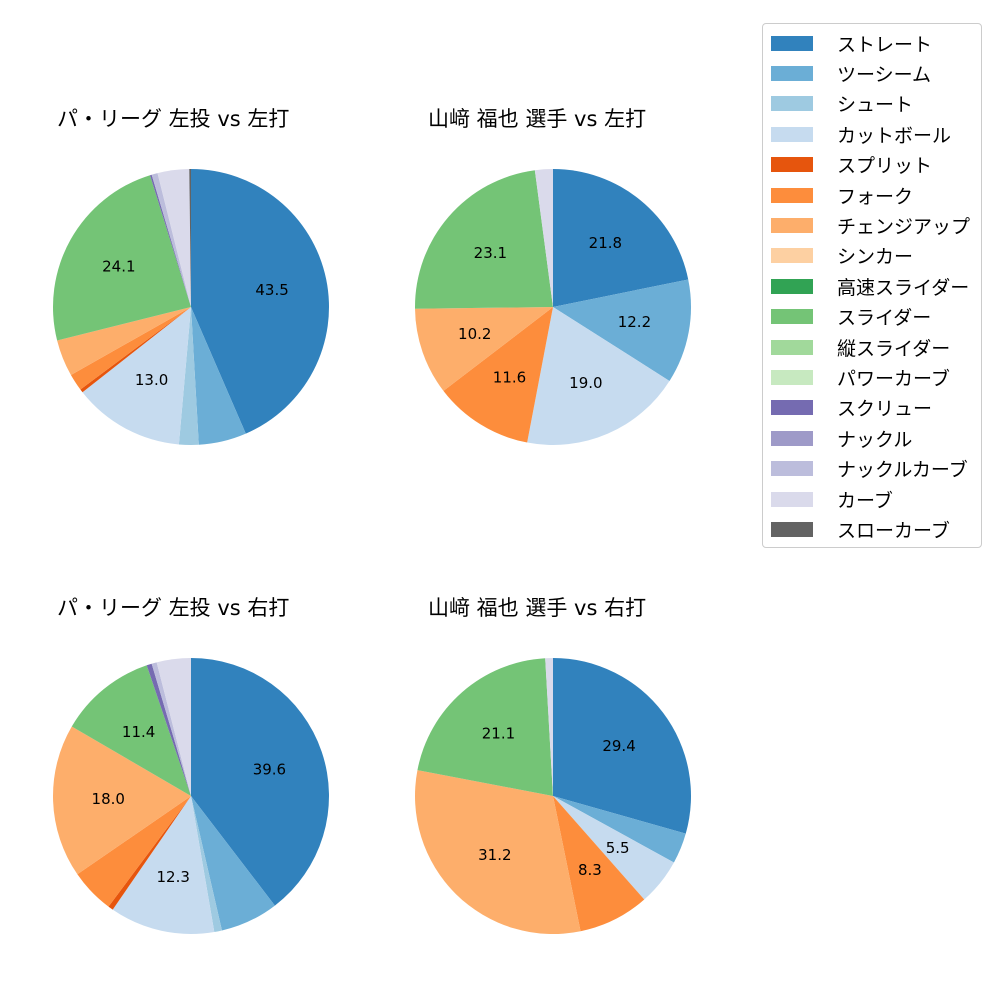 This screenshot has width=1000, height=1000. I want to click on slice-percent-label: 18.0, so click(108, 799).